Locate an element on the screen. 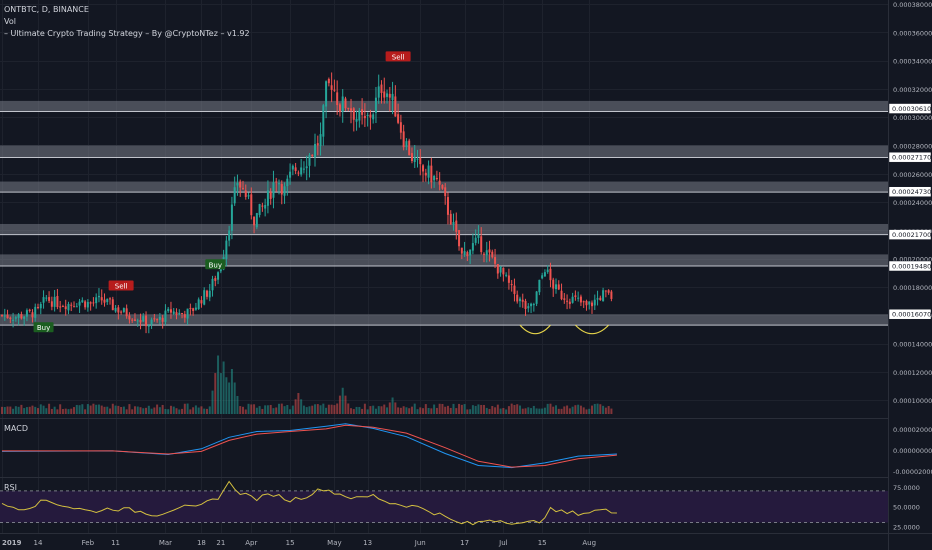 The width and height of the screenshot is (932, 550). zone-band is located at coordinates (444, 106).